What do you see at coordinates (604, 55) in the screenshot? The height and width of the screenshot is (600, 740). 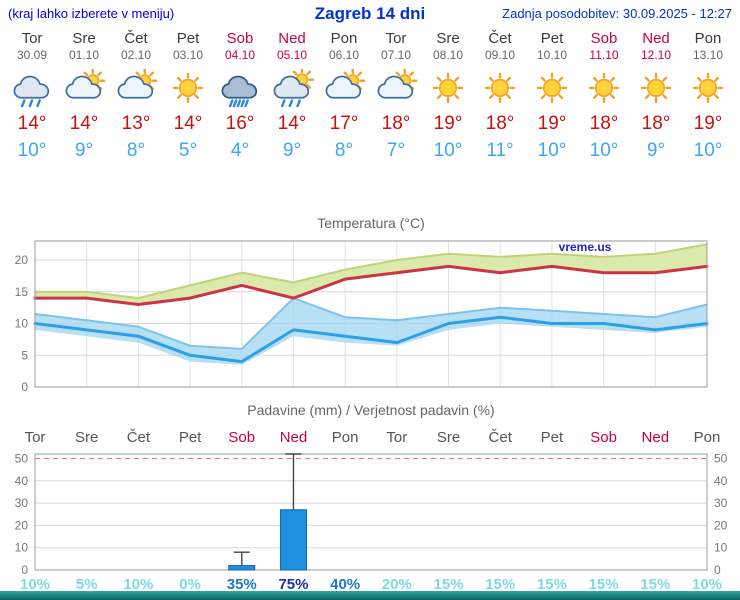 I see `day-date: 11.10` at bounding box center [604, 55].